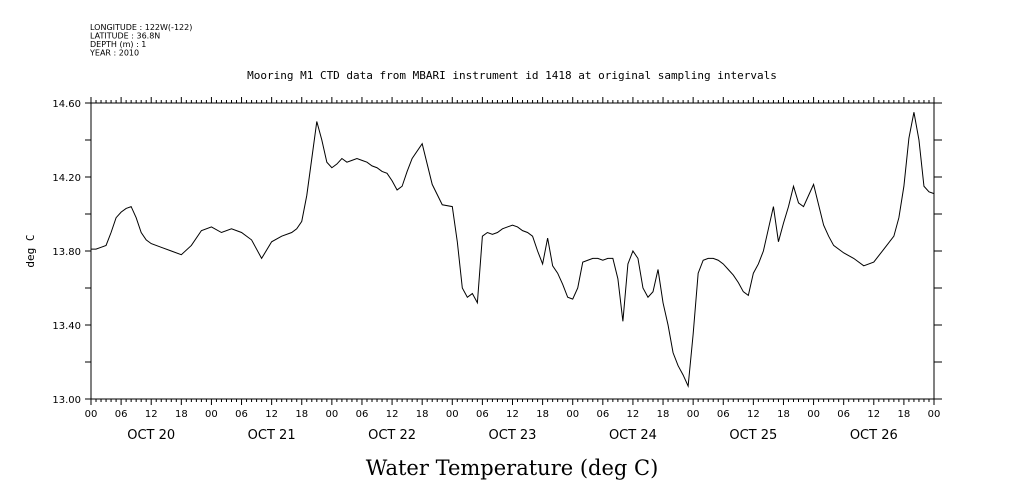  What do you see at coordinates (141, 27) in the screenshot?
I see `header-line: LONGITUDE : 122W(-122)` at bounding box center [141, 27].